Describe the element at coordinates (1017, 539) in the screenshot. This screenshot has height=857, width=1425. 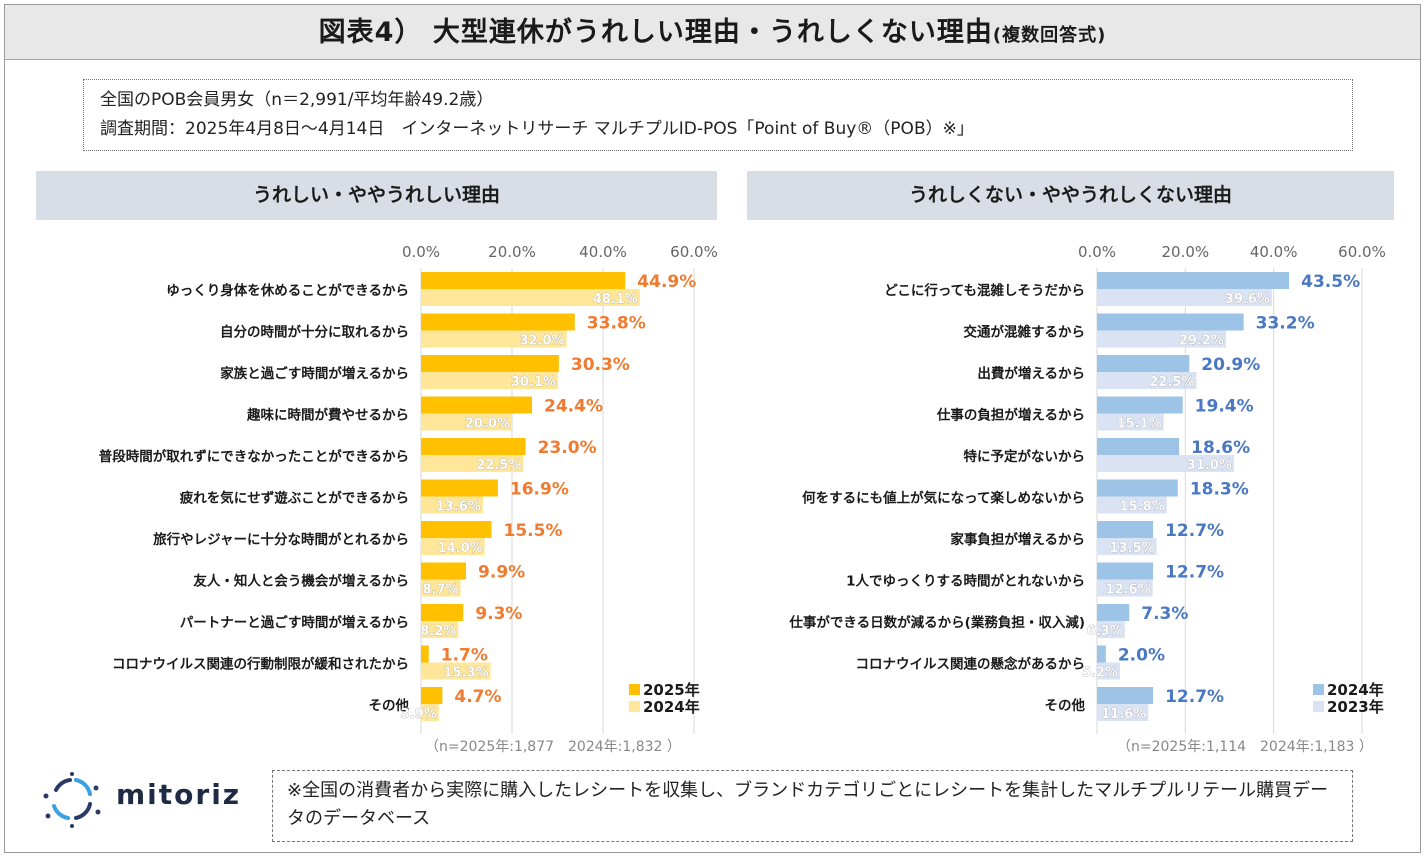
I see `right-category-label: 家事負担が増えるから` at that location.